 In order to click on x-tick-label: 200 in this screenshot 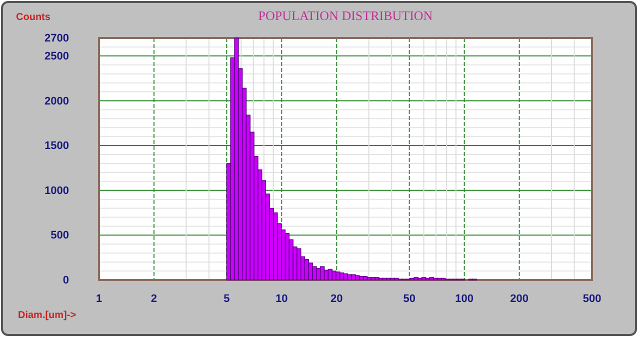, I will do `click(519, 298)`.